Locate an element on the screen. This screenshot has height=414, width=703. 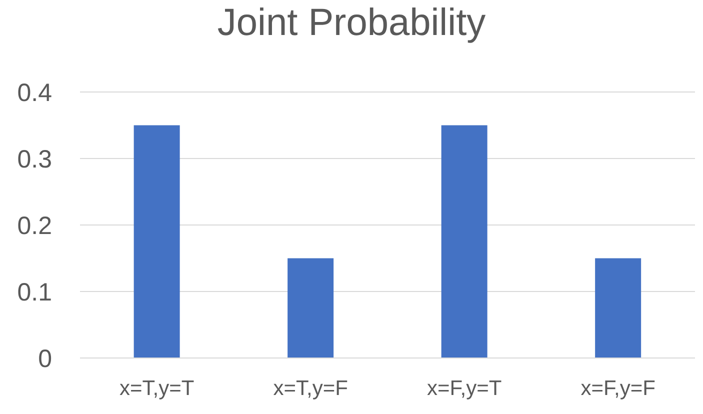
chart-title: Joint Probability is located at coordinates (351, 23).